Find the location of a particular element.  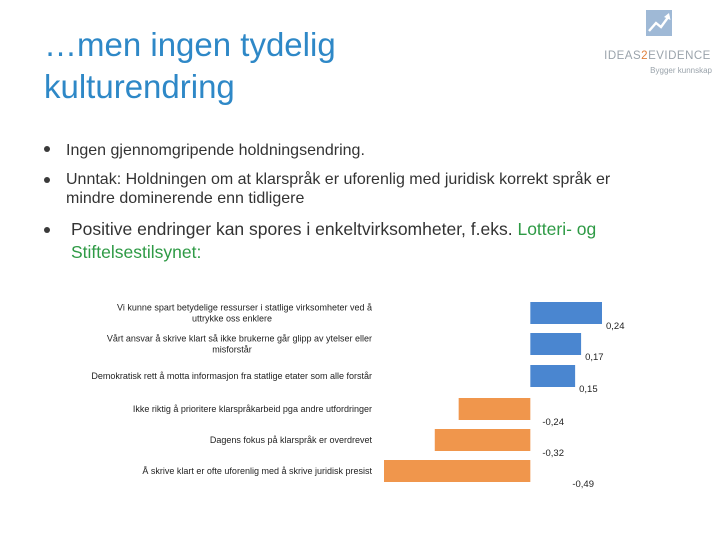

value-label: 0,17 is located at coordinates (594, 357).